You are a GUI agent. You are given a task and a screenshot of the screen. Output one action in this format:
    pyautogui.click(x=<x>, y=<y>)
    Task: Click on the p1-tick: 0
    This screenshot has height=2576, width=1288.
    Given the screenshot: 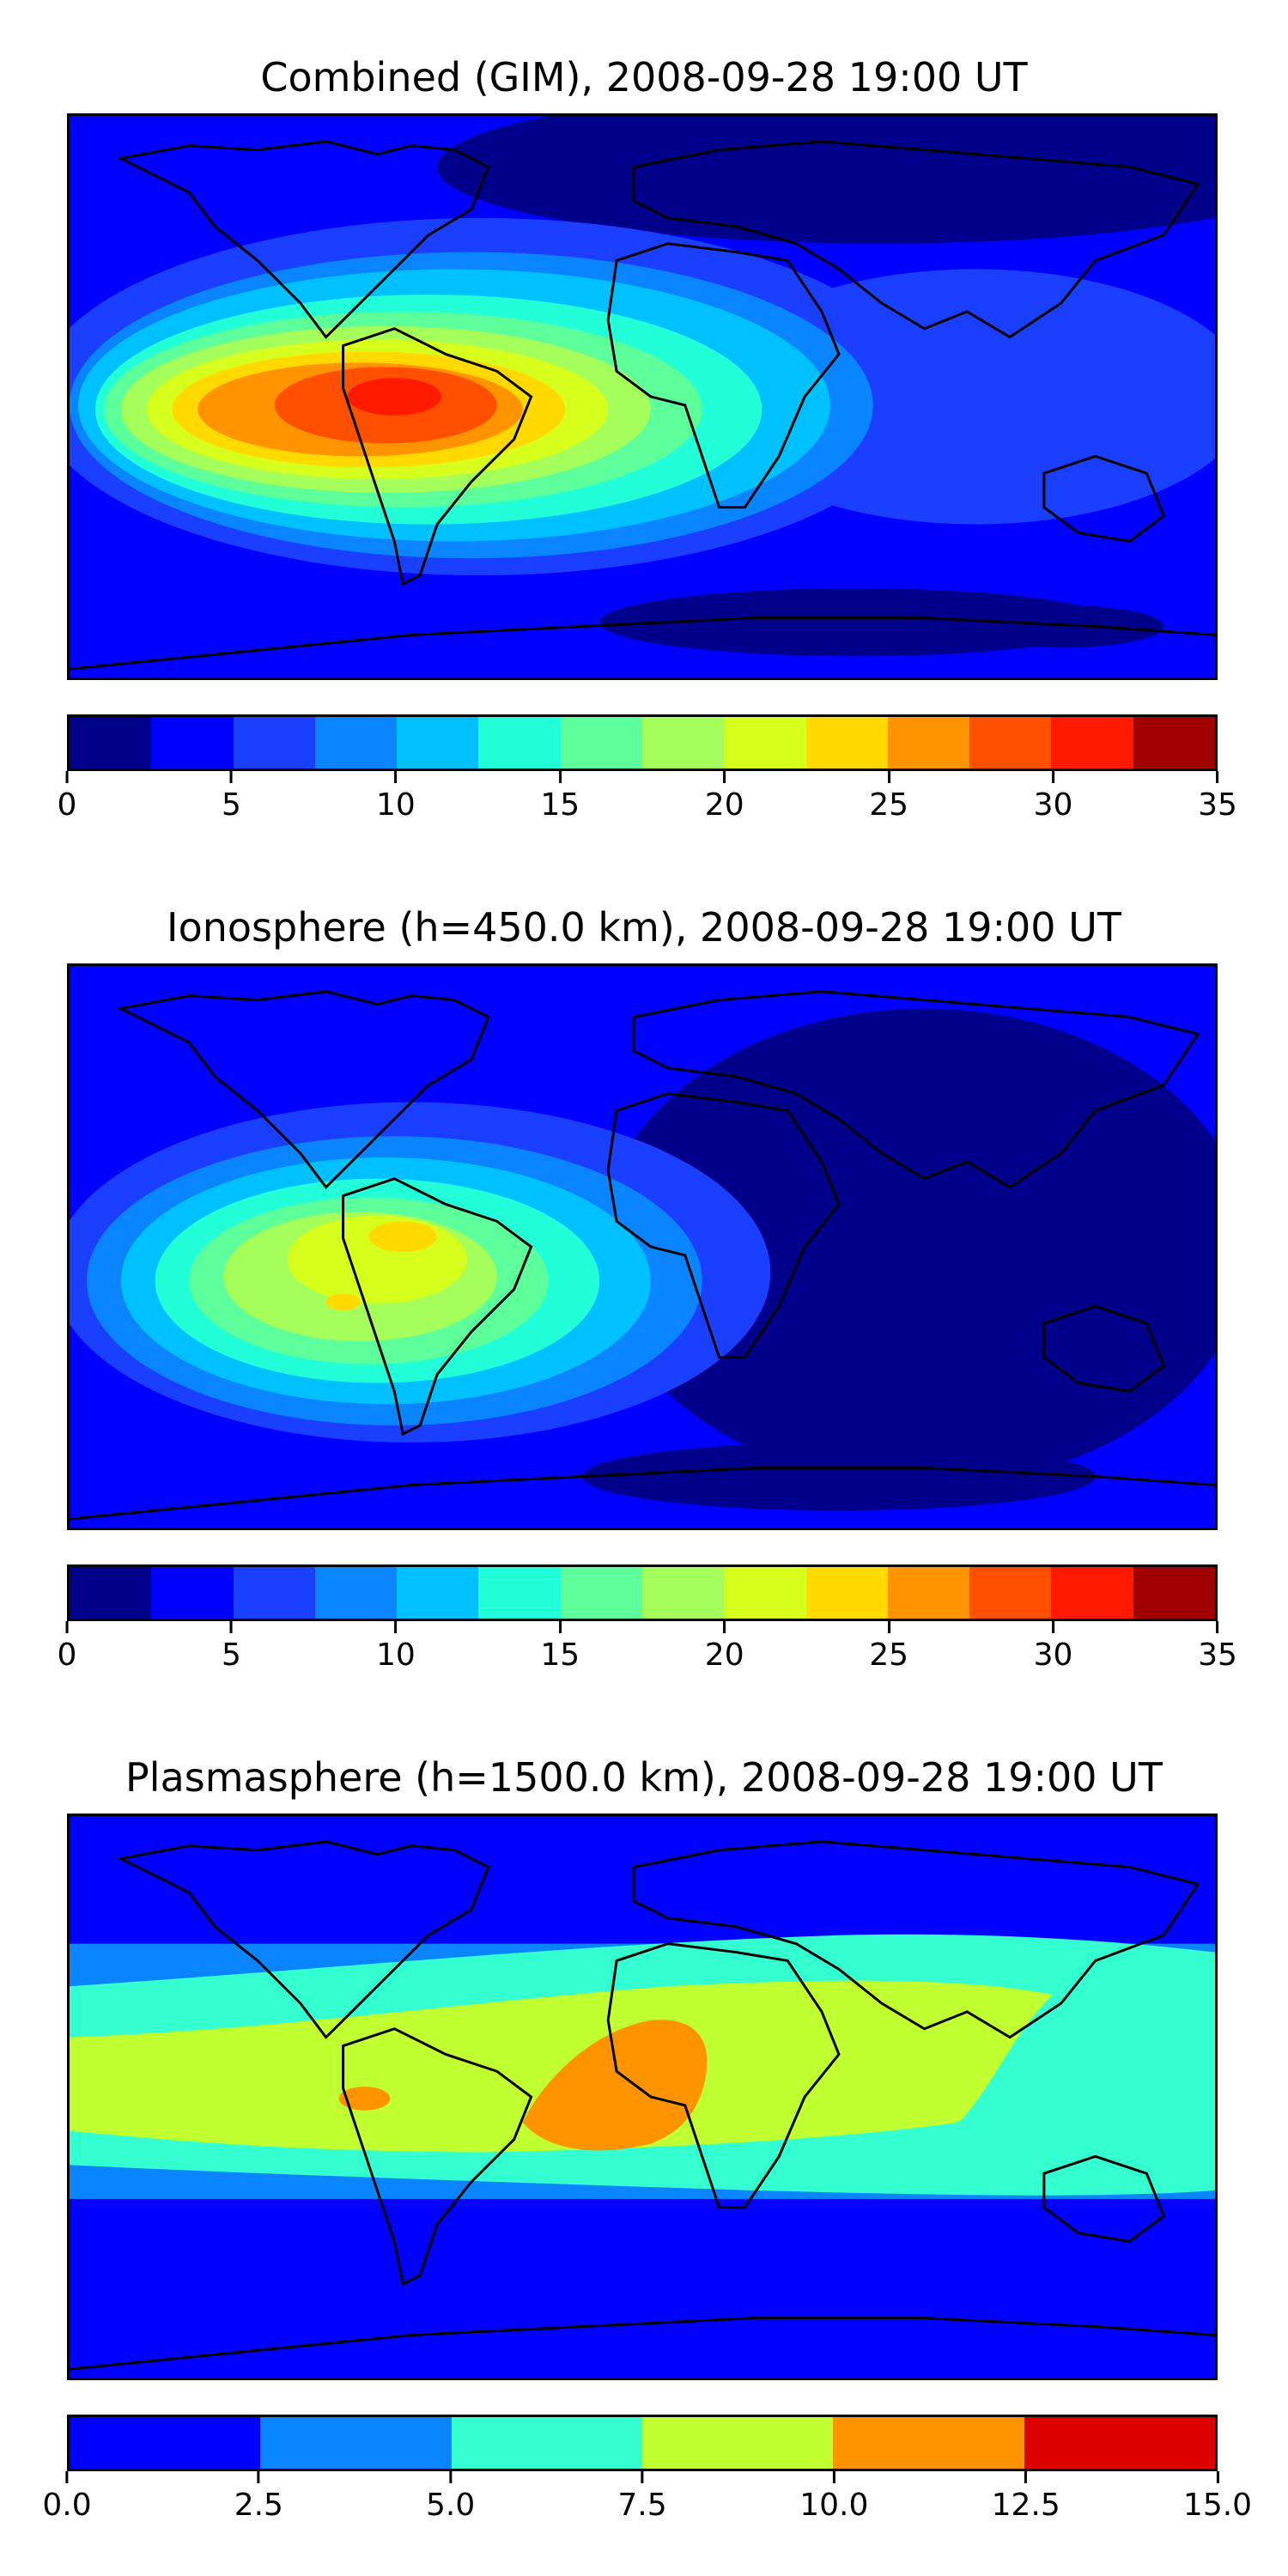 What is the action you would take?
    pyautogui.click(x=67, y=797)
    